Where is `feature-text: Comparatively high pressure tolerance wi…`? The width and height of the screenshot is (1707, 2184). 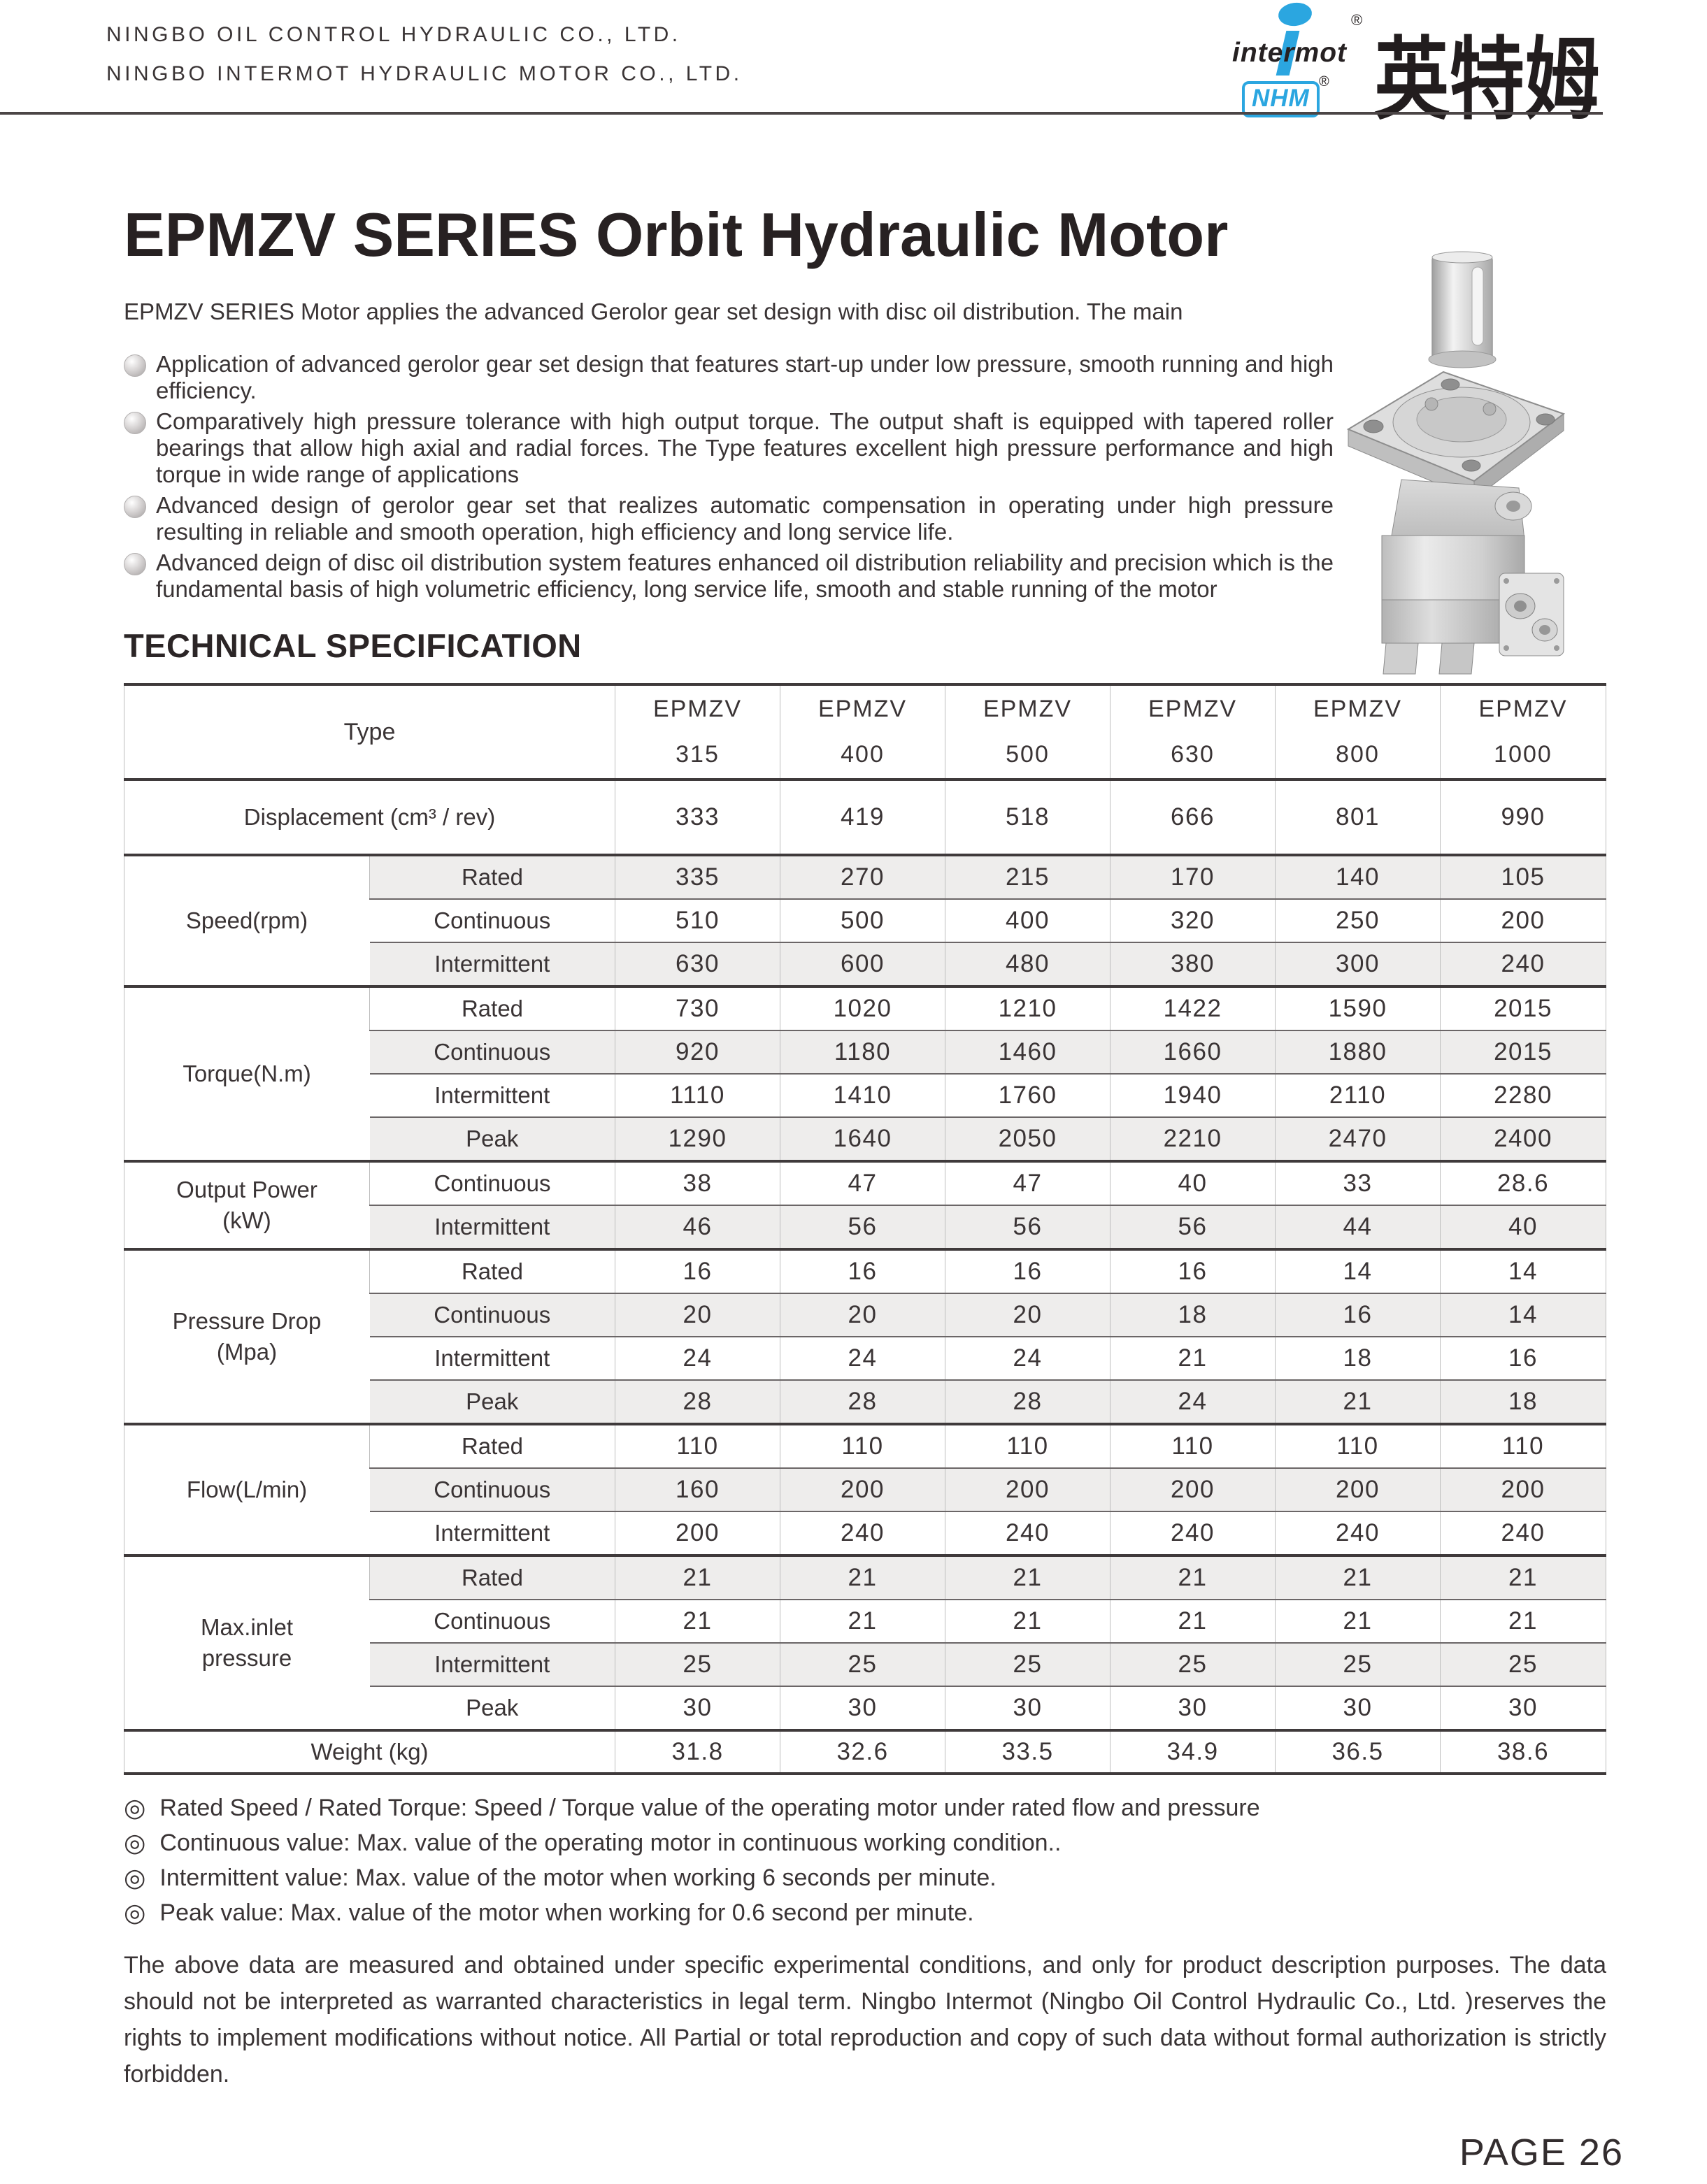
feature-text: Comparatively high pressure tolerance wi… is located at coordinates (745, 447).